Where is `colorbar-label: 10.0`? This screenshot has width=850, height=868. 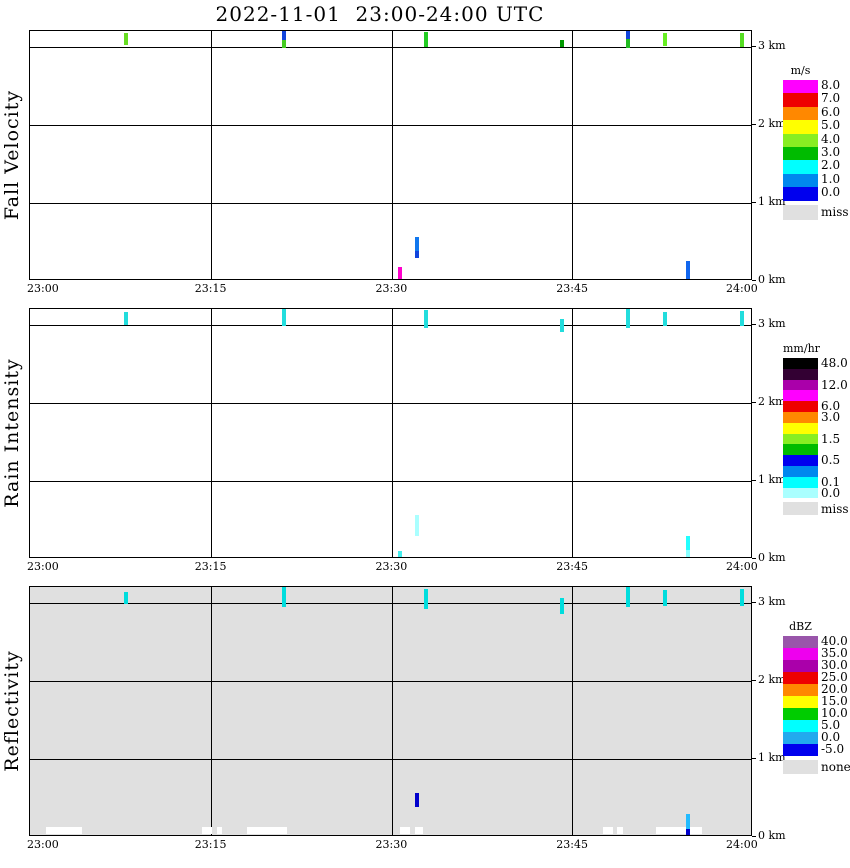
colorbar-label: 10.0 is located at coordinates (834, 713).